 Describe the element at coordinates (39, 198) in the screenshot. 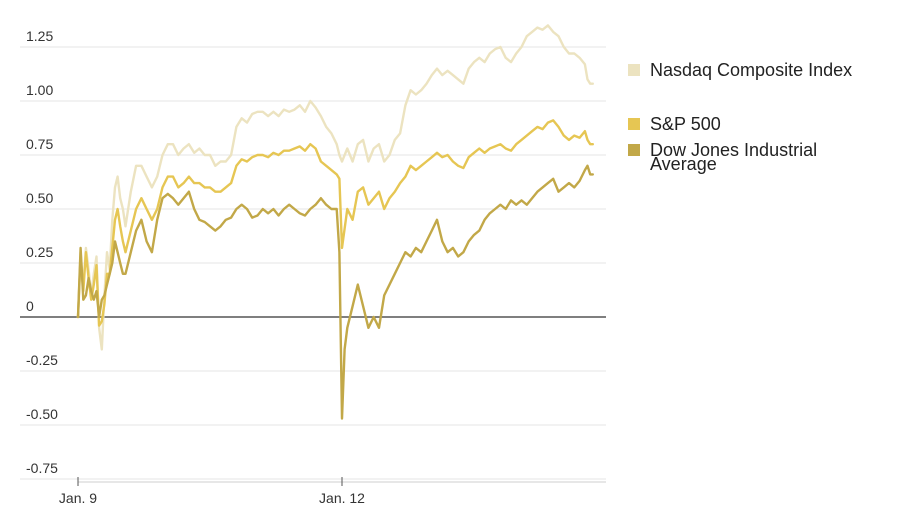

I see `y-tick-label: 0.50` at that location.